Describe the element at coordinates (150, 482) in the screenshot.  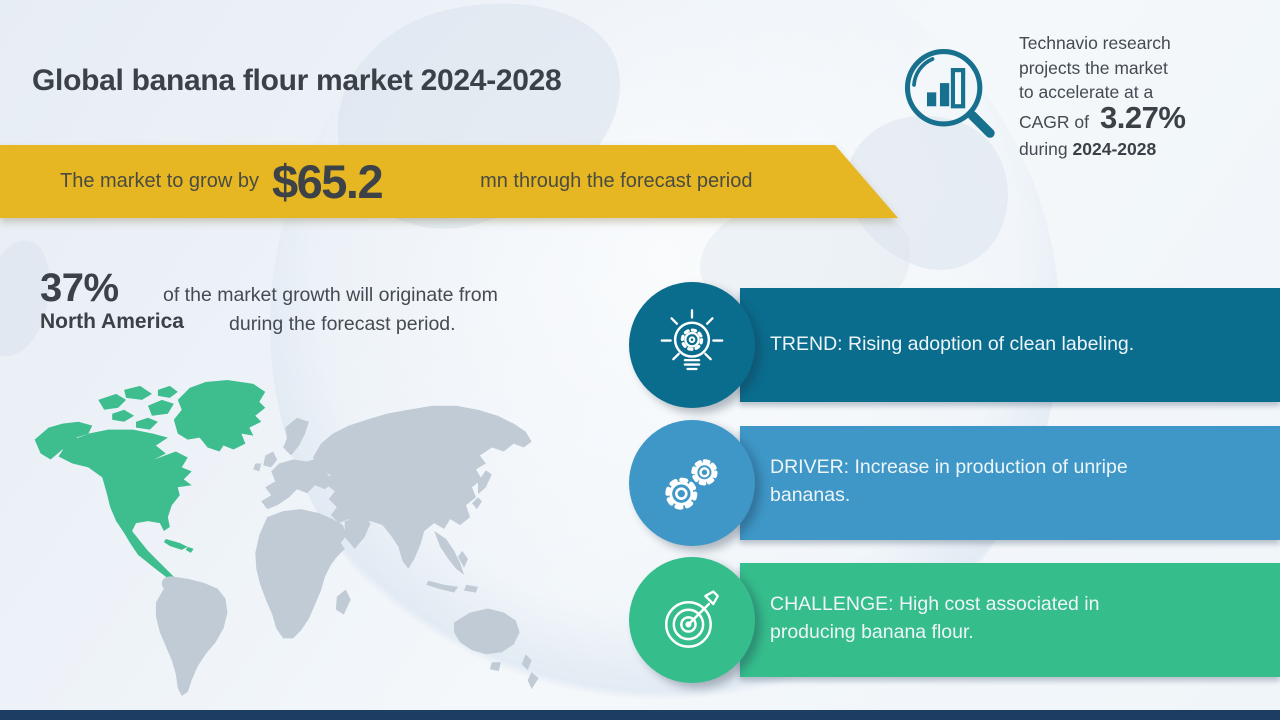
I see `map-region-north-america` at that location.